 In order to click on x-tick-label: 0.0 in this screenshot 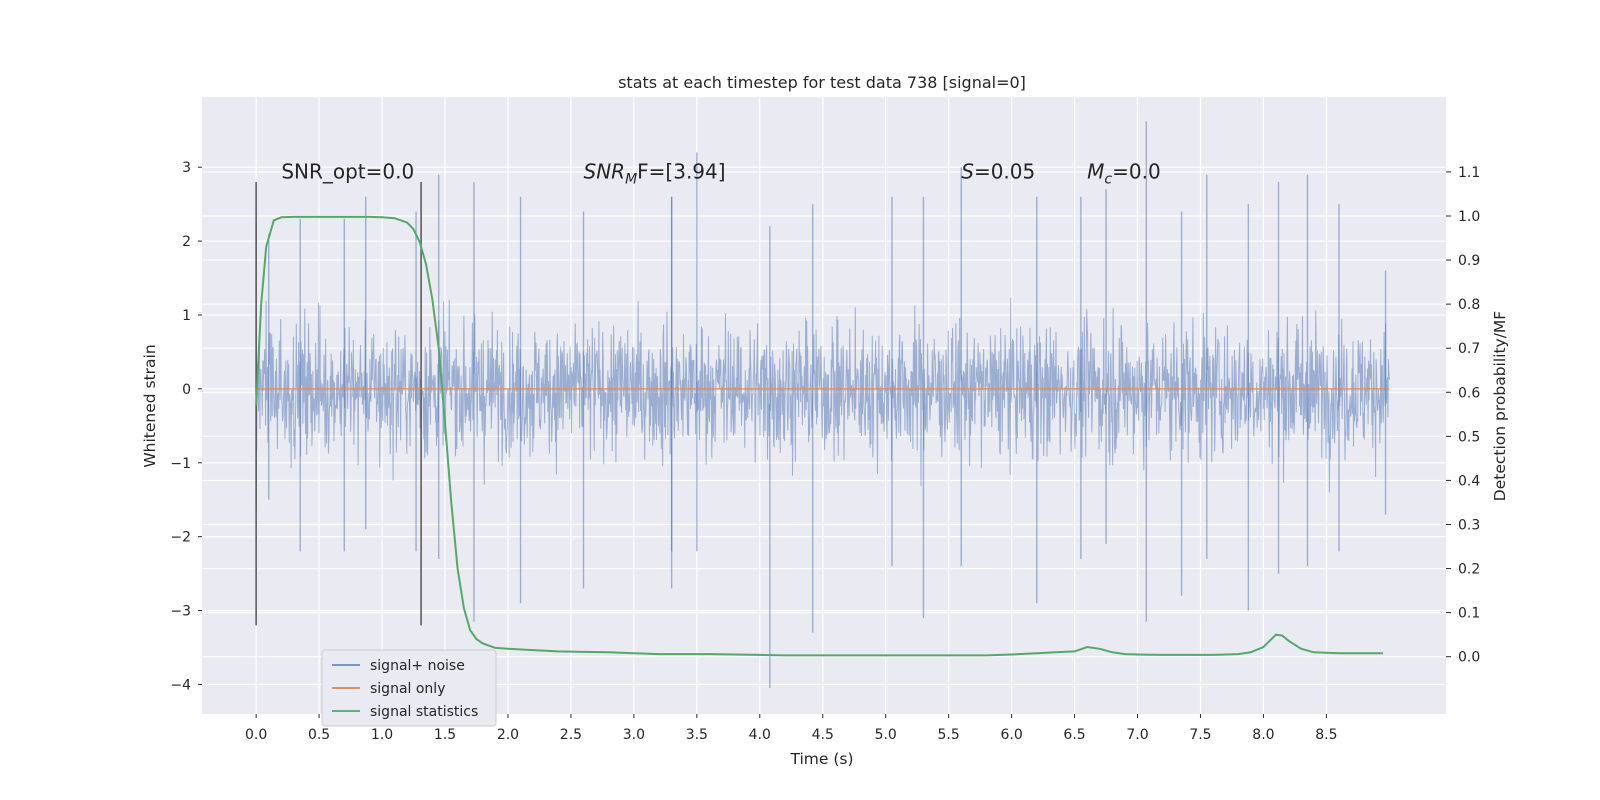, I will do `click(256, 735)`.